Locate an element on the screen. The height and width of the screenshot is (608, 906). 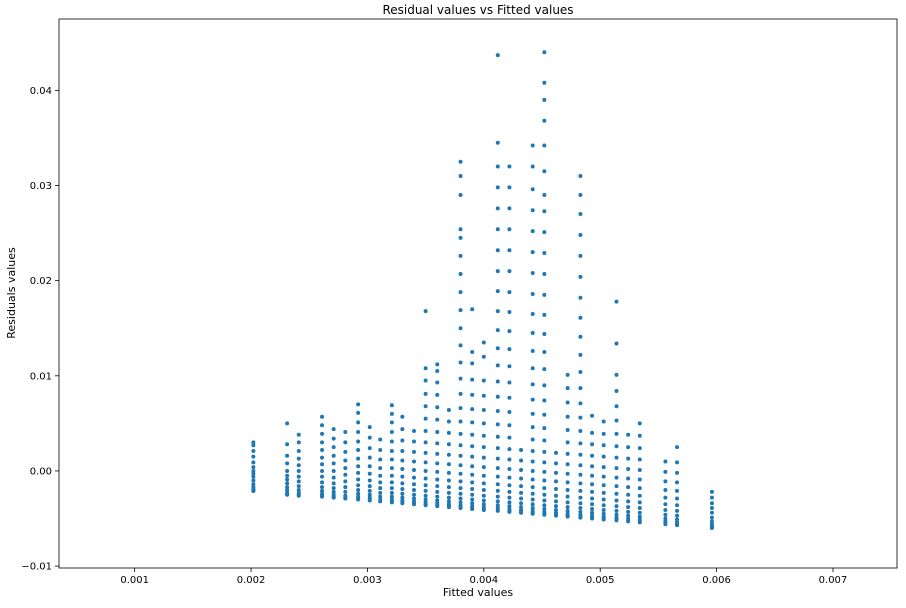
x-tick-label: 0.006 is located at coordinates (716, 580).